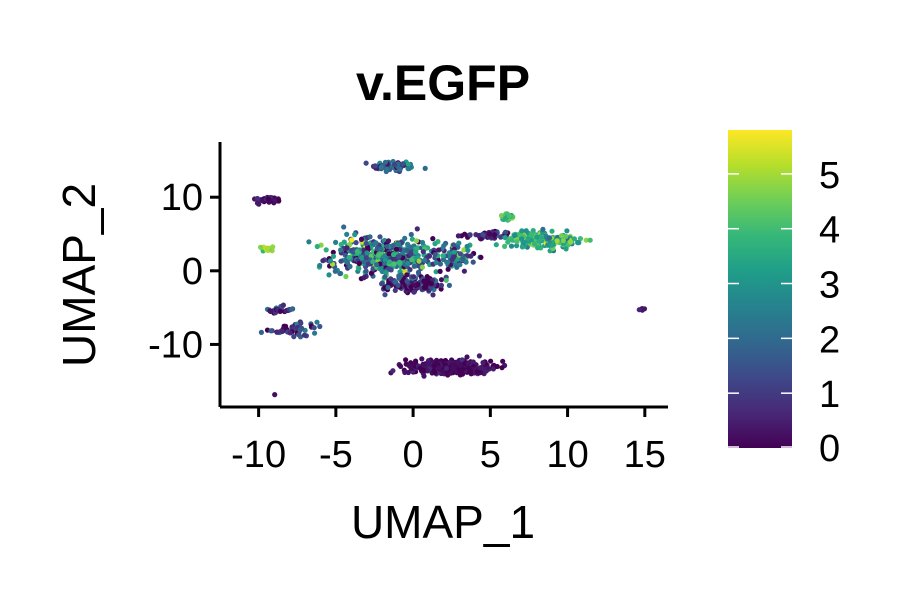 This screenshot has width=900, height=600. Describe the element at coordinates (456, 257) in the screenshot. I see `cluster-center-right` at that location.